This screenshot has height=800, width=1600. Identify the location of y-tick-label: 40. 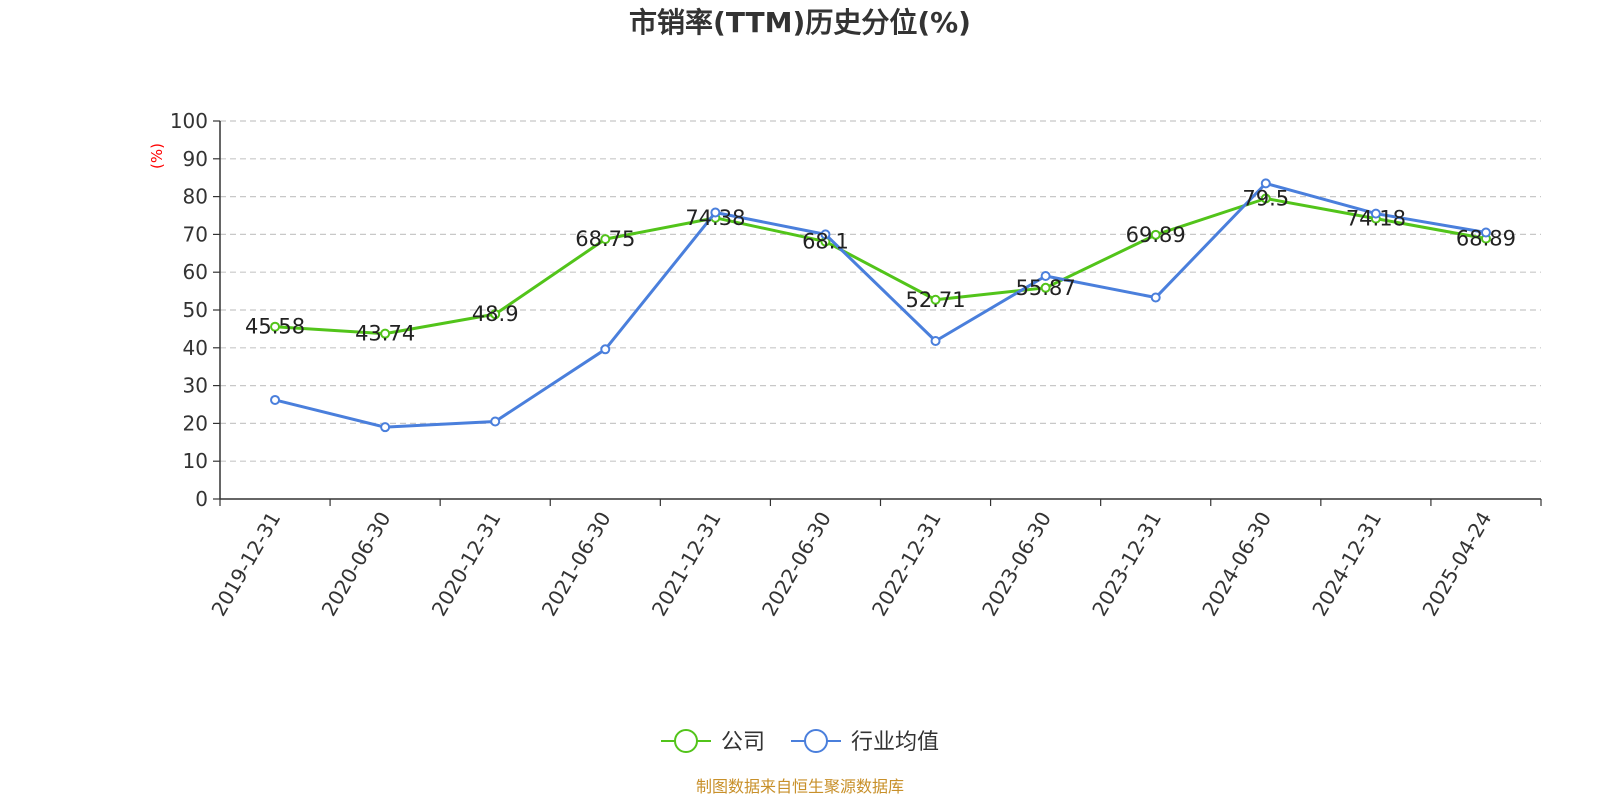
(195, 348).